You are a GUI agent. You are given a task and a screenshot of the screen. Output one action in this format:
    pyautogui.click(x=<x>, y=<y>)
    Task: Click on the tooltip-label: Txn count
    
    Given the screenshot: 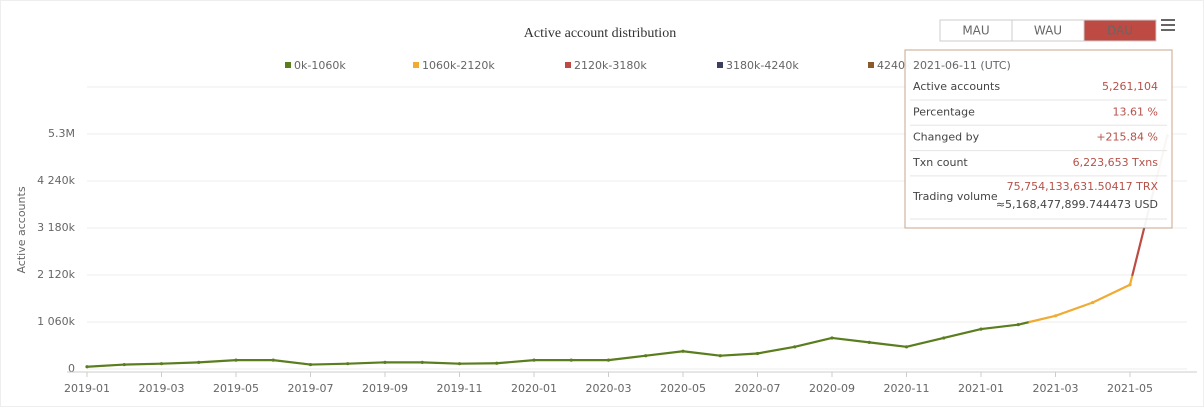 What is the action you would take?
    pyautogui.click(x=940, y=162)
    